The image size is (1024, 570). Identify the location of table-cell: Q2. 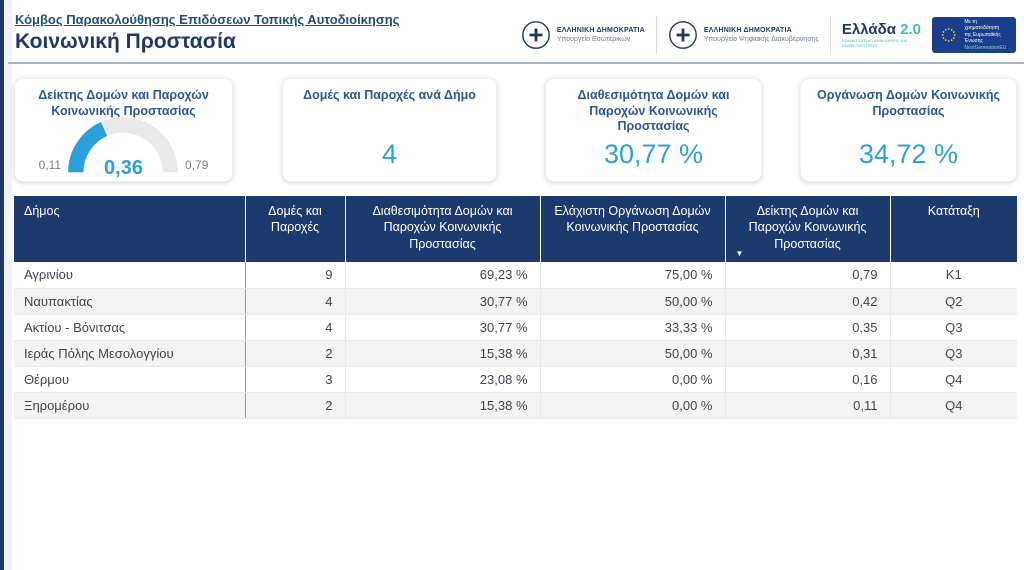
(953, 301).